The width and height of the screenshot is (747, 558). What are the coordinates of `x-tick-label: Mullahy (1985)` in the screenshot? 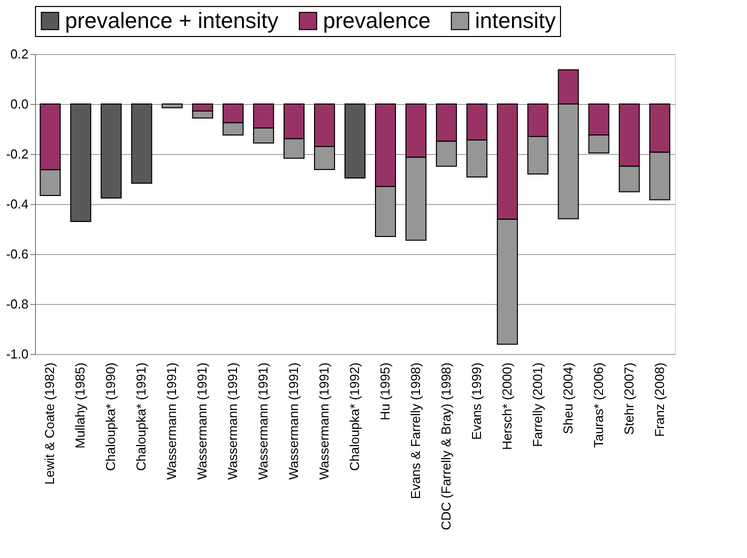 It's located at (80, 405).